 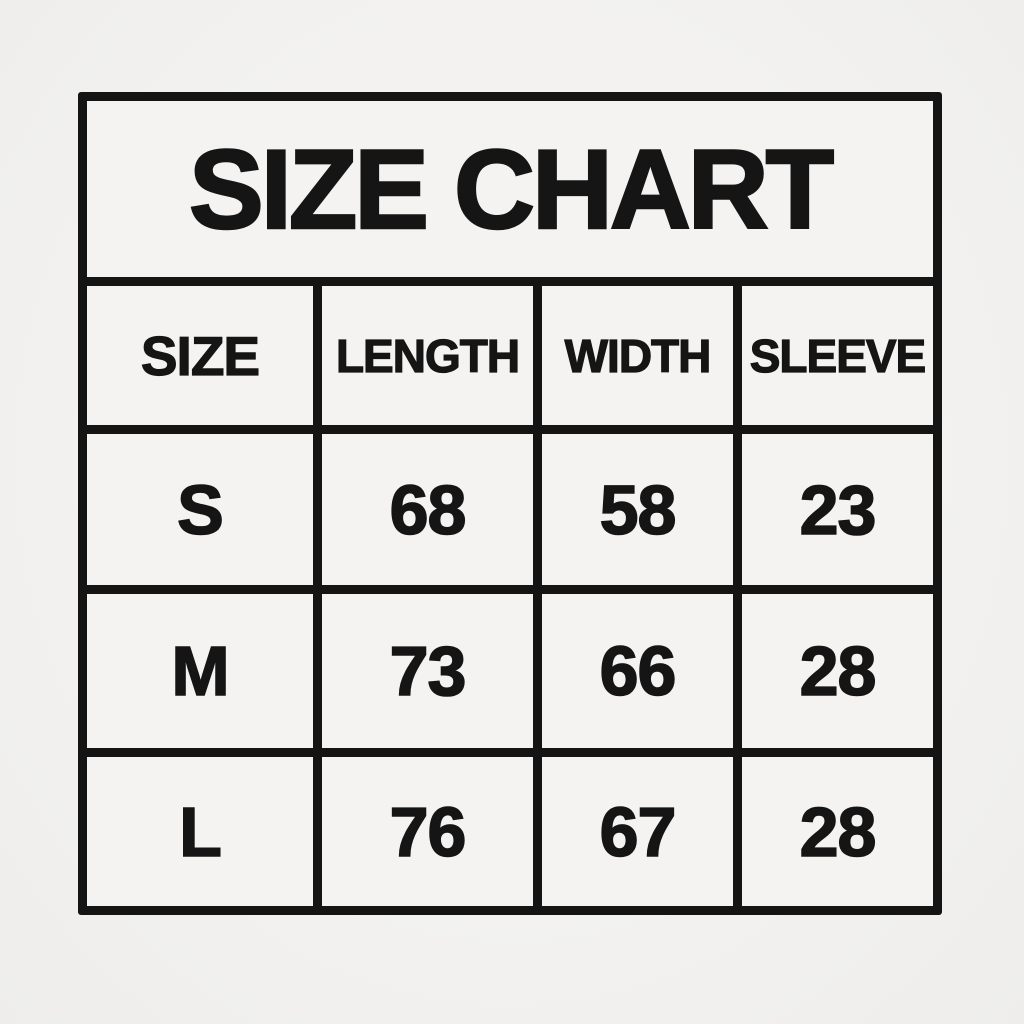 I want to click on column-header-sleeve: SLEEVE, so click(x=837, y=355).